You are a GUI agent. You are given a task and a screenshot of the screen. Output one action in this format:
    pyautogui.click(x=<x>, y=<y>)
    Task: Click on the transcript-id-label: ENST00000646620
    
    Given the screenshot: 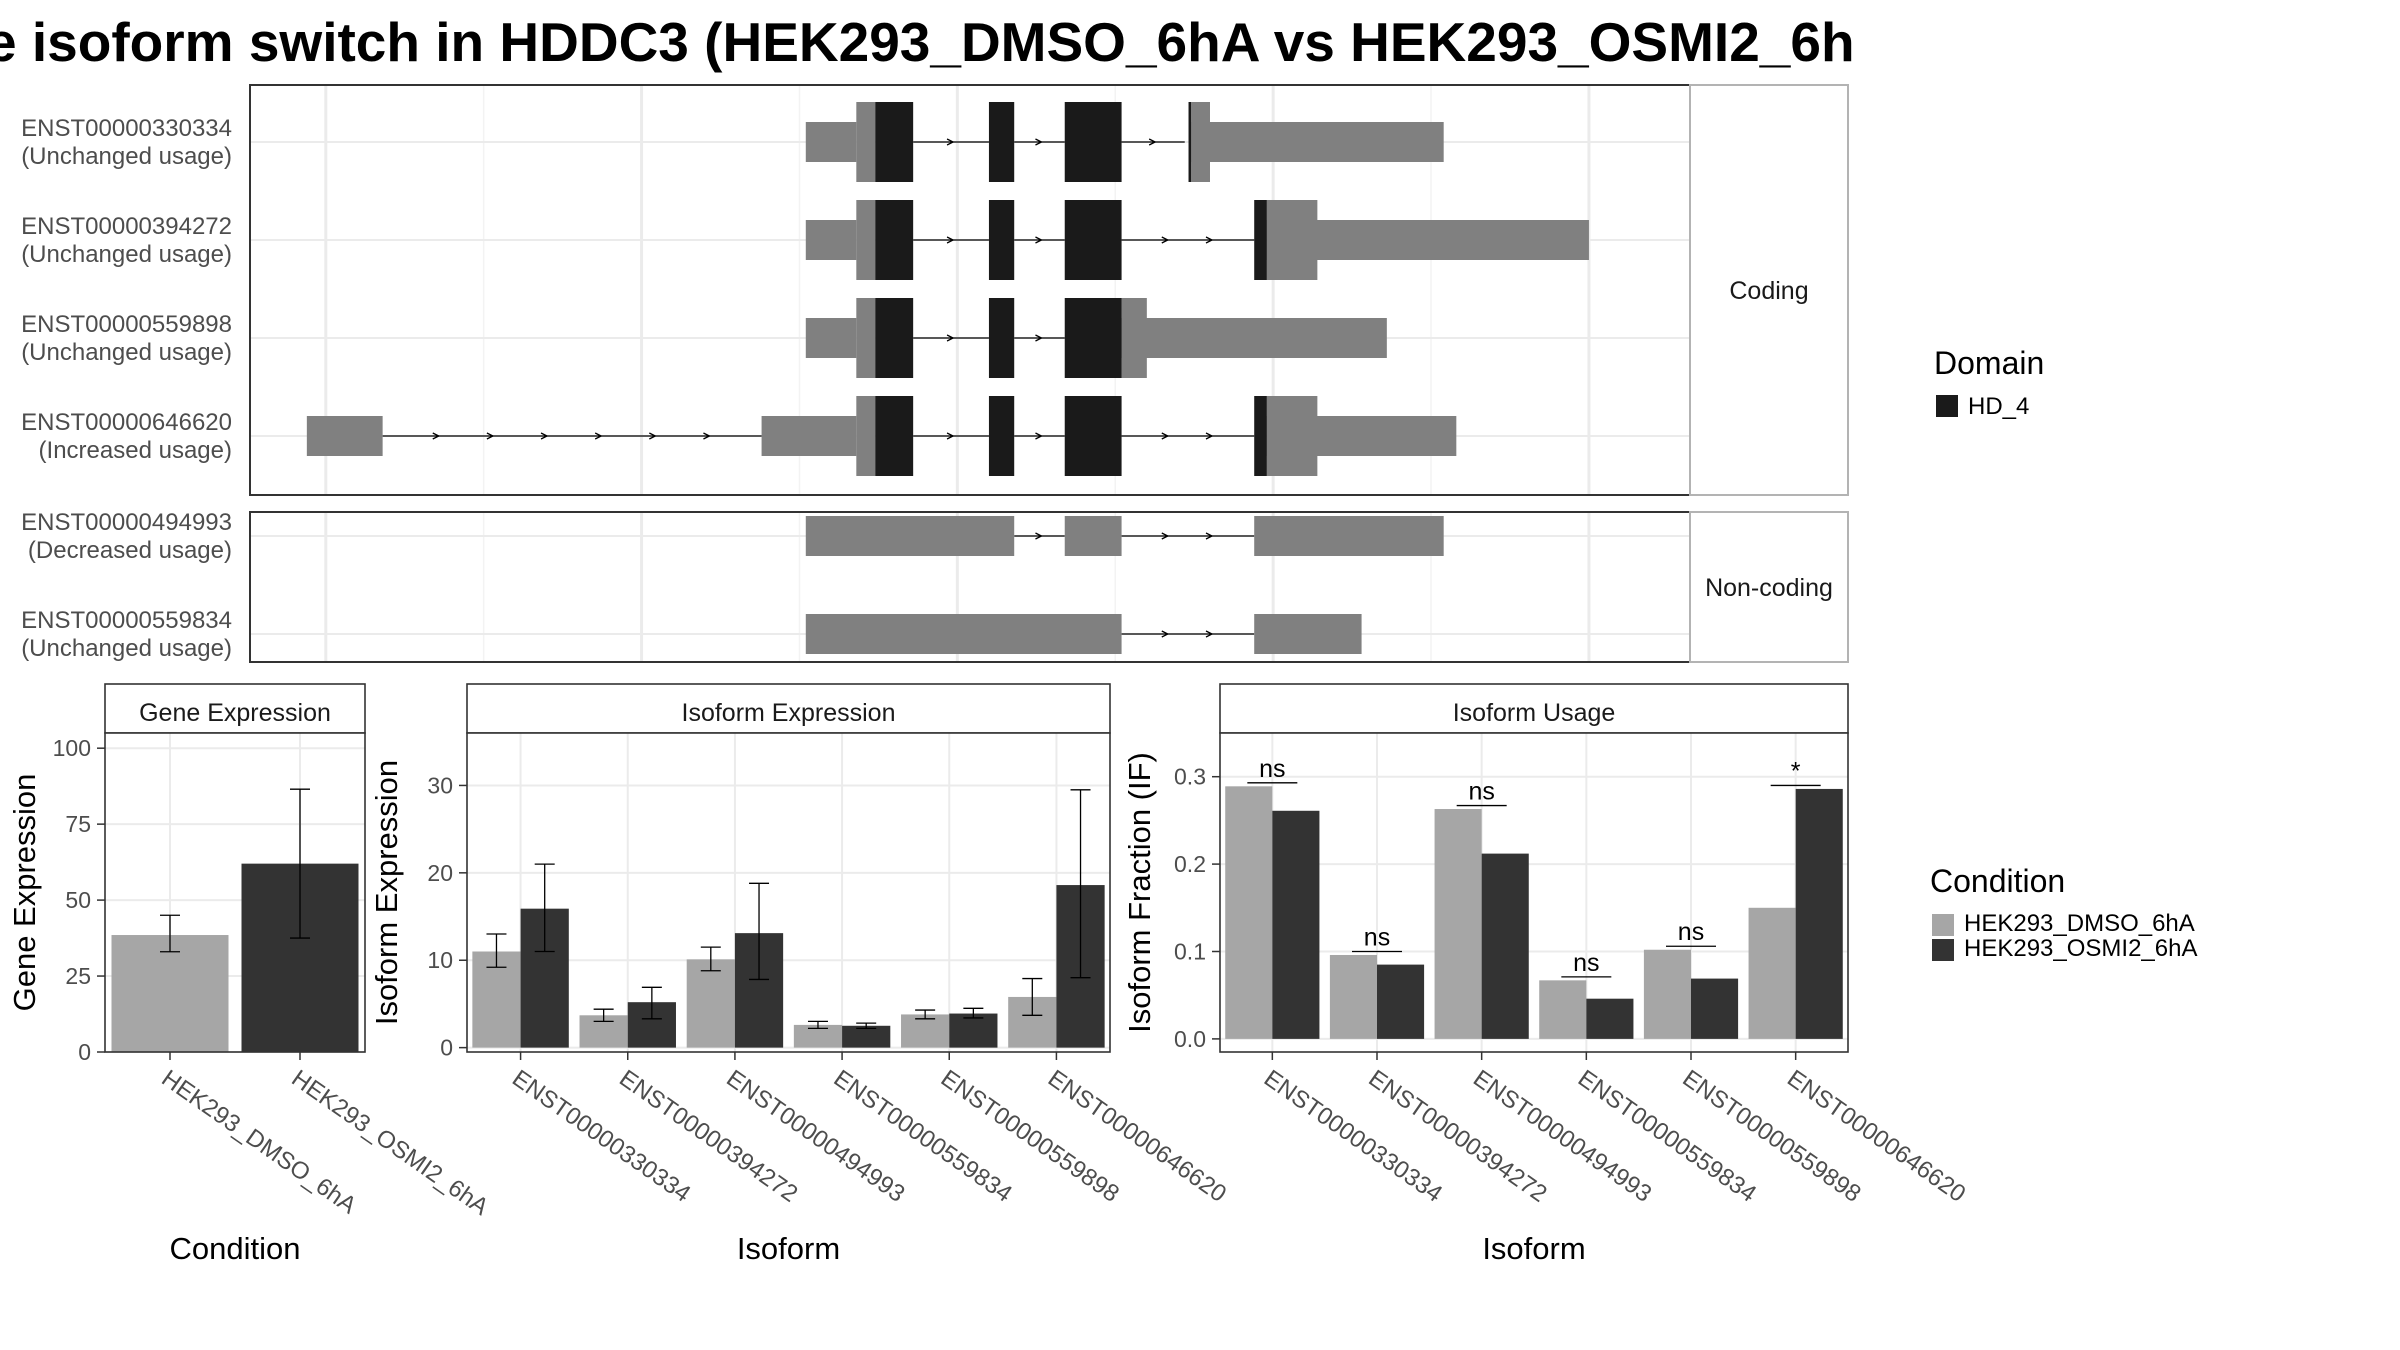 What is the action you would take?
    pyautogui.click(x=126, y=422)
    